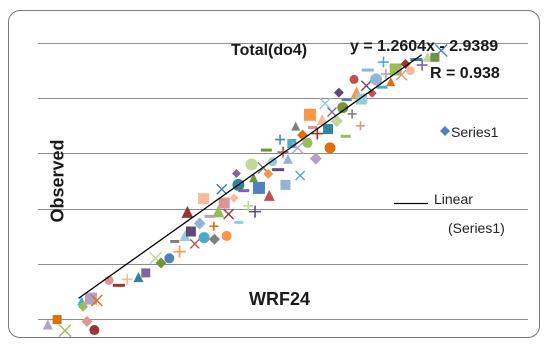 This screenshot has height=345, width=550. Describe the element at coordinates (424, 46) in the screenshot. I see `trendline-equation: y = 1.2604x - 2.9389` at that location.